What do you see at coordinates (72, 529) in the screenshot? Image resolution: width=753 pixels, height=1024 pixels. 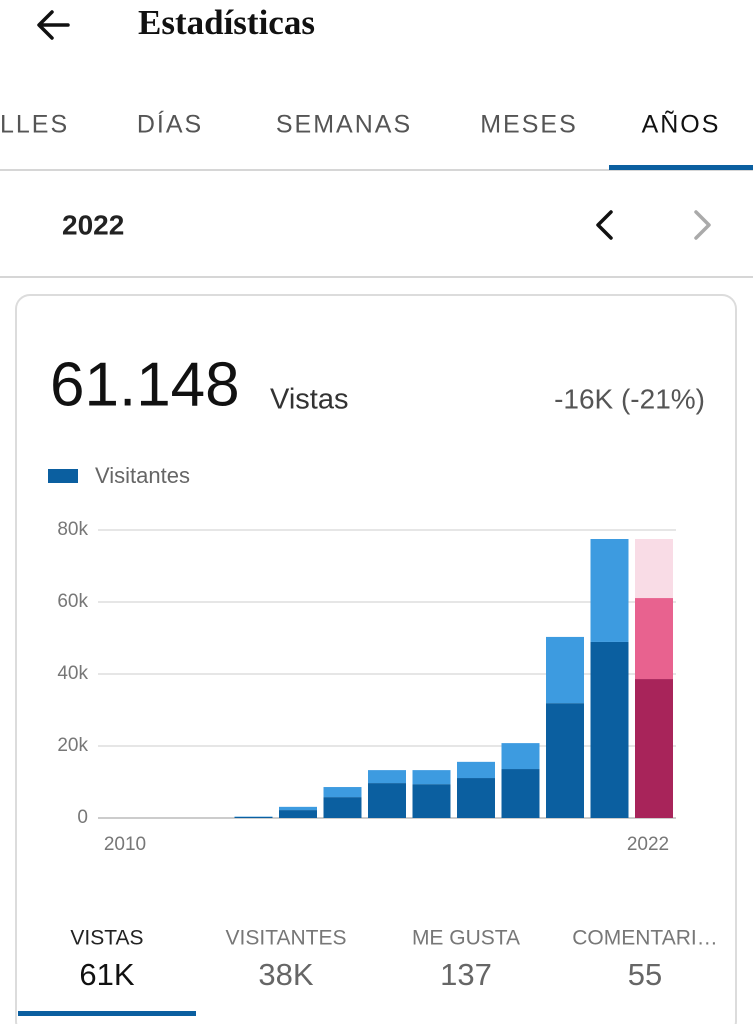 I see `y-tick-label: 80k` at bounding box center [72, 529].